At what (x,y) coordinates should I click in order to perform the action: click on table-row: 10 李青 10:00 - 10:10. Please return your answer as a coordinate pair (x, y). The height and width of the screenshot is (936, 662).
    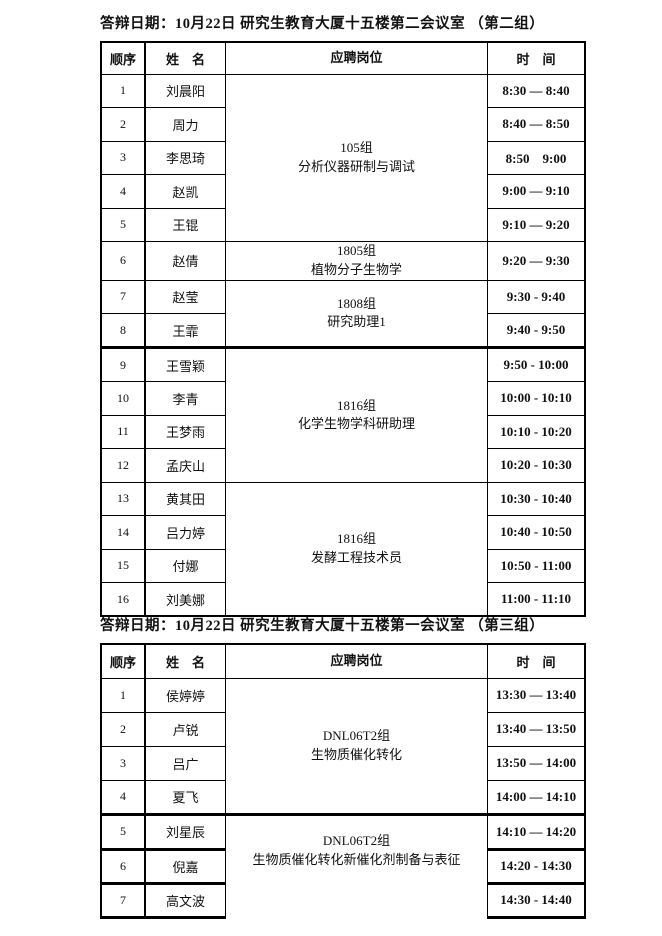
    Looking at the image, I should click on (343, 398).